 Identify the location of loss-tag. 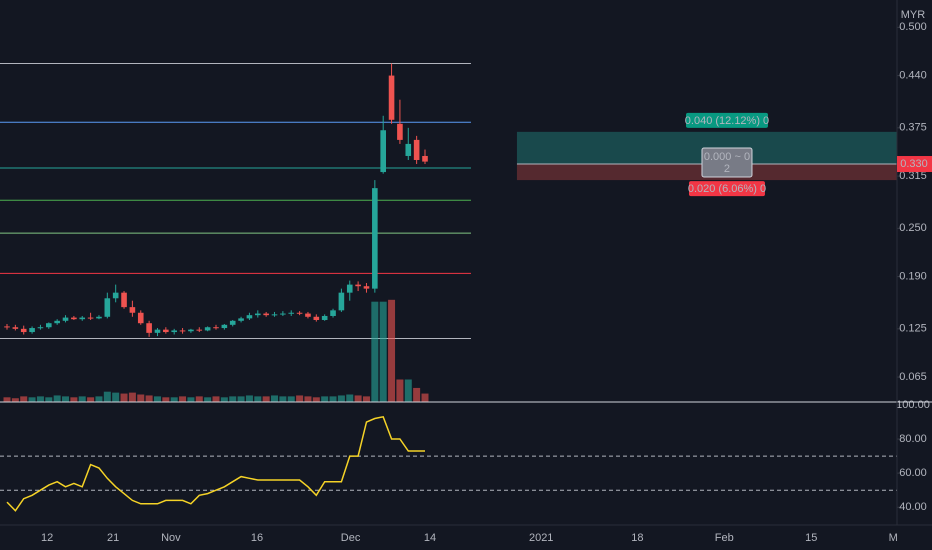
(726, 189).